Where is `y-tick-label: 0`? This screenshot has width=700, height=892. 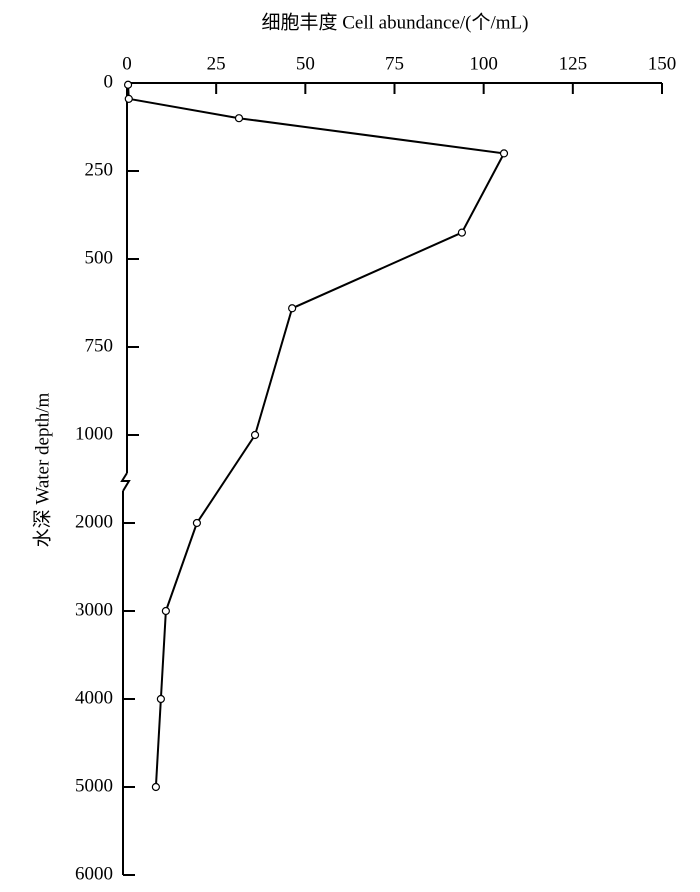 y-tick-label: 0 is located at coordinates (109, 81).